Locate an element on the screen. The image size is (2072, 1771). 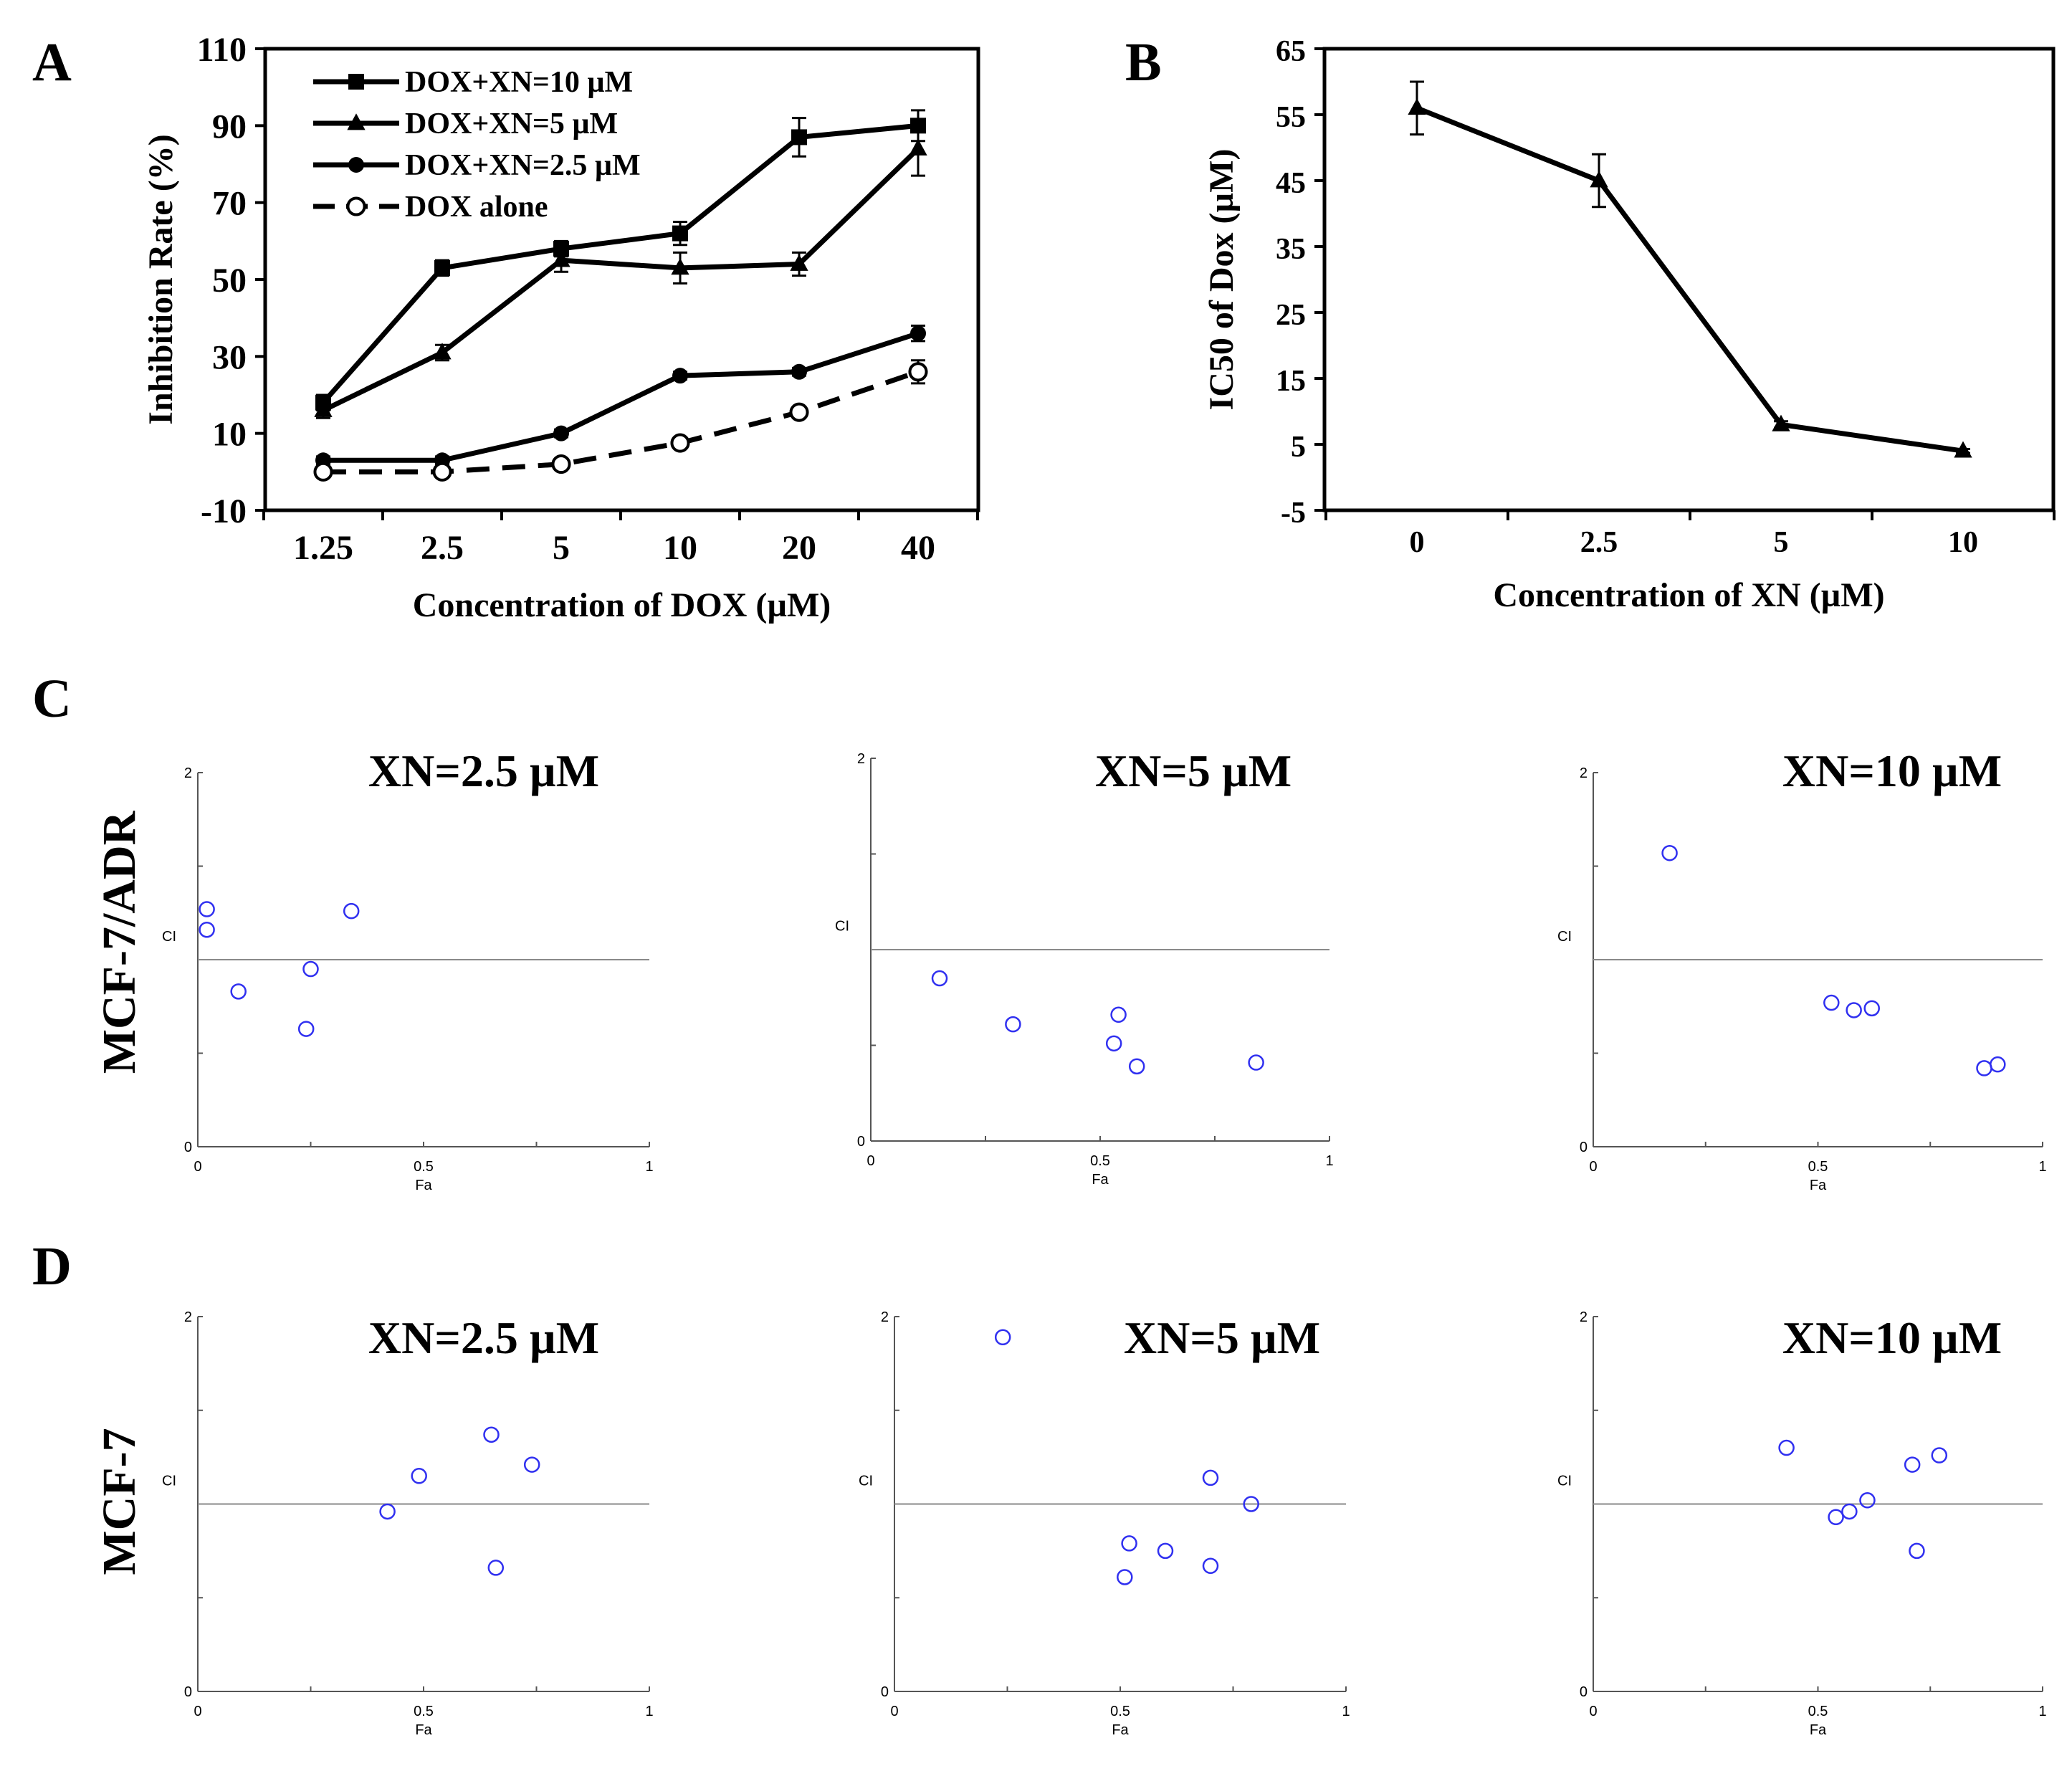
x-tick-label: 10 is located at coordinates (1963, 542).